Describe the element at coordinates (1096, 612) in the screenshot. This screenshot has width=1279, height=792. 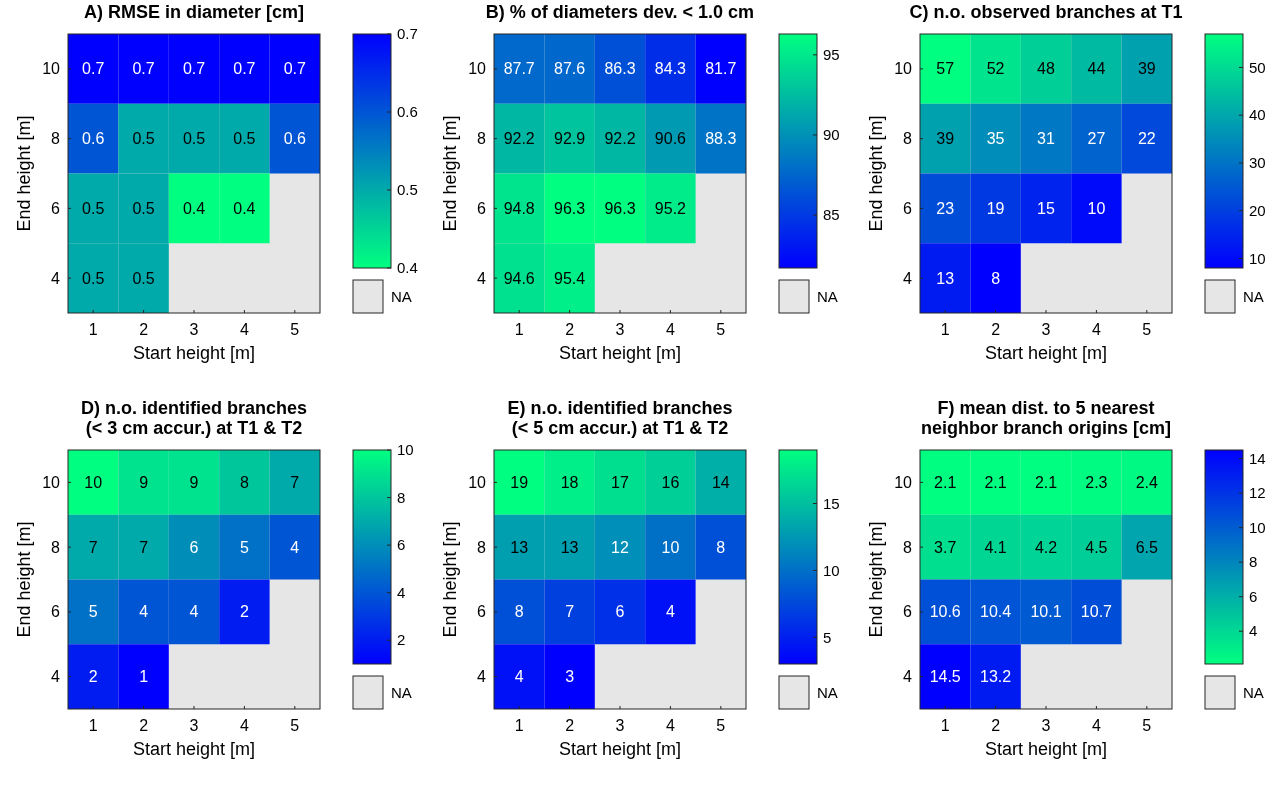
I see `data-label: 10.7` at that location.